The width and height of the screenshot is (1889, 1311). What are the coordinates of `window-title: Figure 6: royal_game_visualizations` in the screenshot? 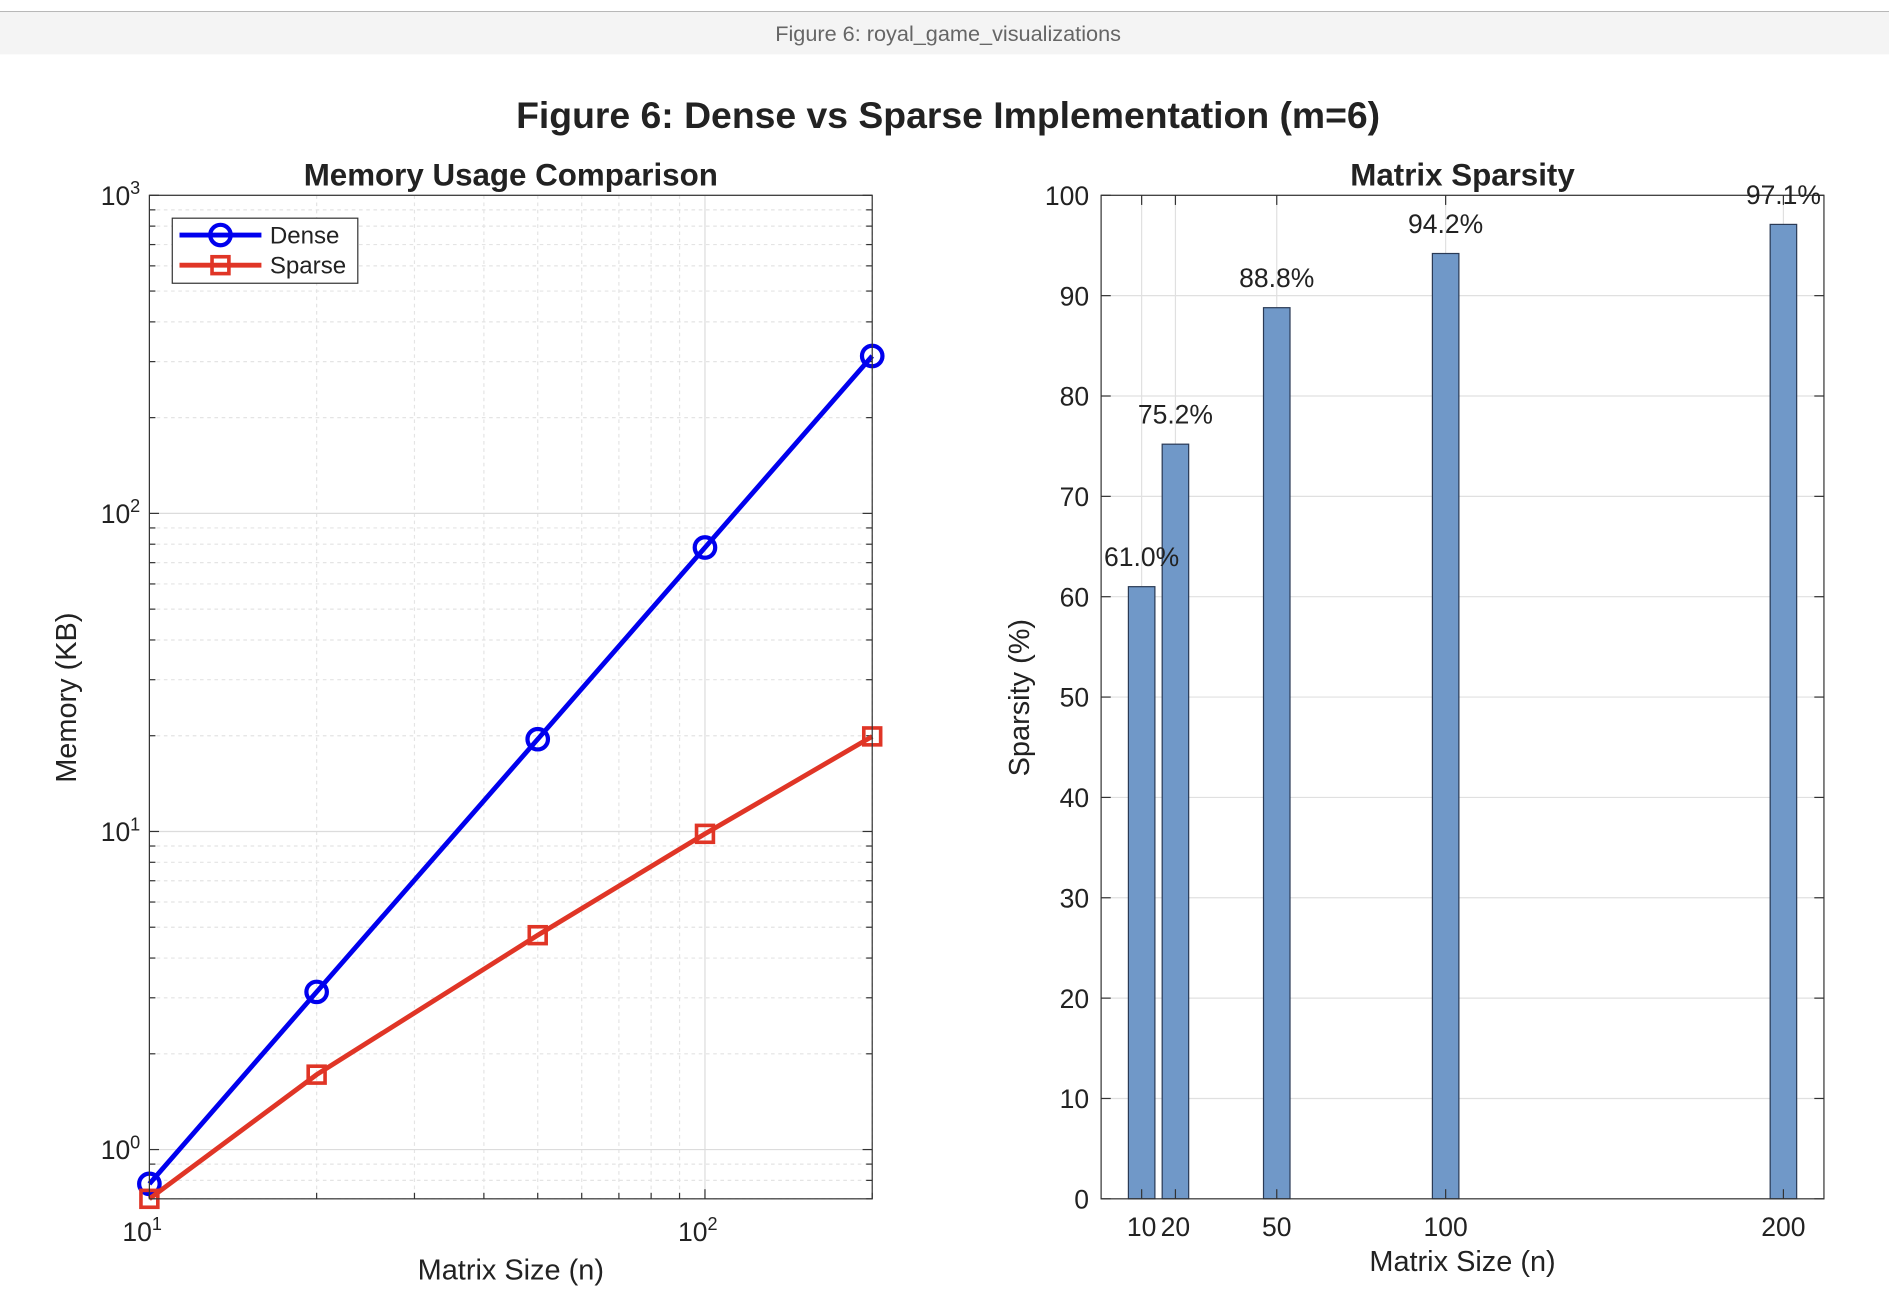 It's located at (948, 33).